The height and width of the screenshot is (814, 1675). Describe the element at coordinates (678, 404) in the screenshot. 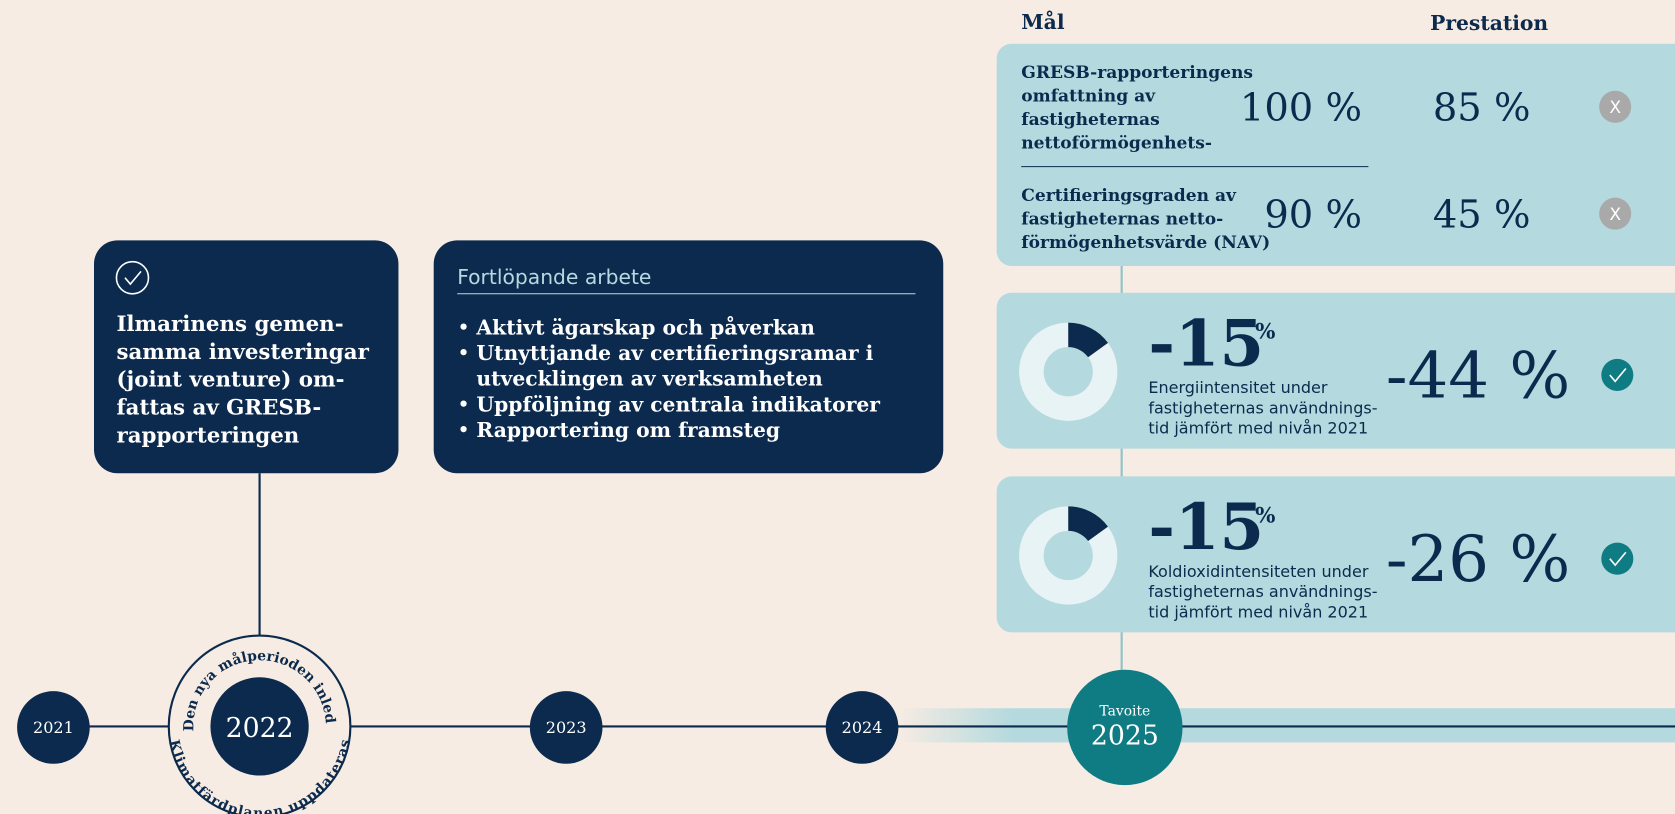

I see `list-item: Uppföljning av centrala indikatorer` at that location.